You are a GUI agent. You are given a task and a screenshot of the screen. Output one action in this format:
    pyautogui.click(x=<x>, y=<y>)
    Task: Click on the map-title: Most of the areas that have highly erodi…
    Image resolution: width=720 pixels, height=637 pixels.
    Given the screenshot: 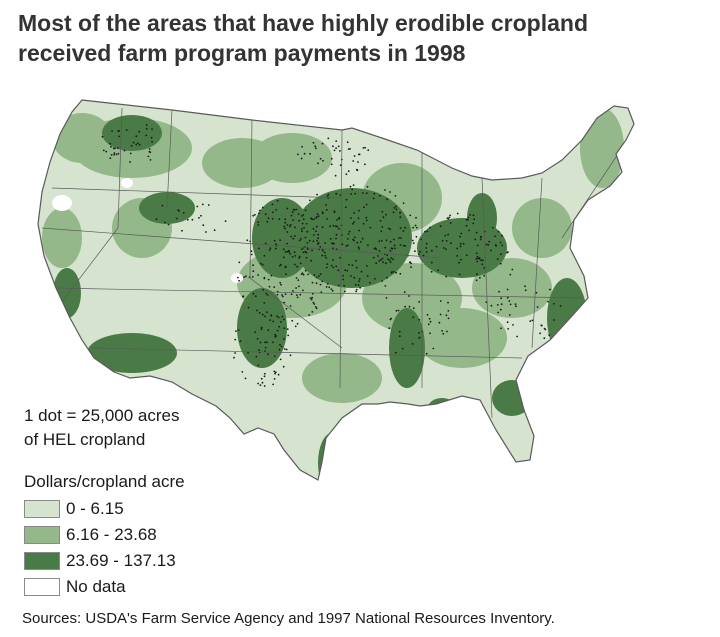 What is the action you would take?
    pyautogui.click(x=363, y=38)
    